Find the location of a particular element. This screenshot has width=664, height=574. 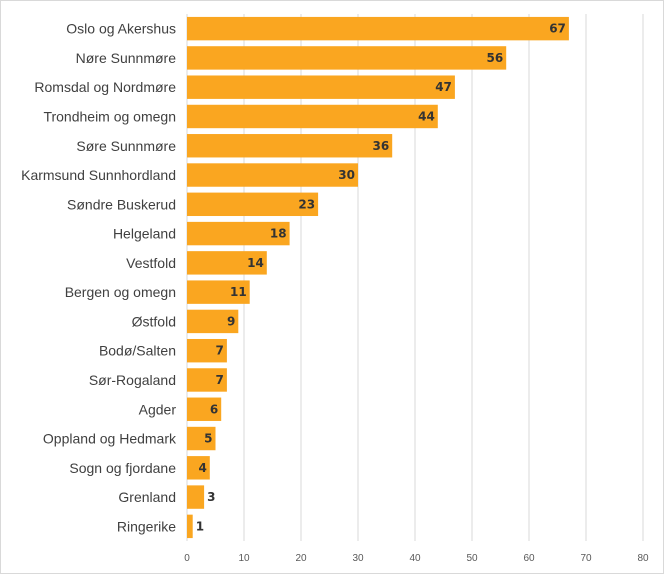

category-label: Bodø/Salten is located at coordinates (137, 351).